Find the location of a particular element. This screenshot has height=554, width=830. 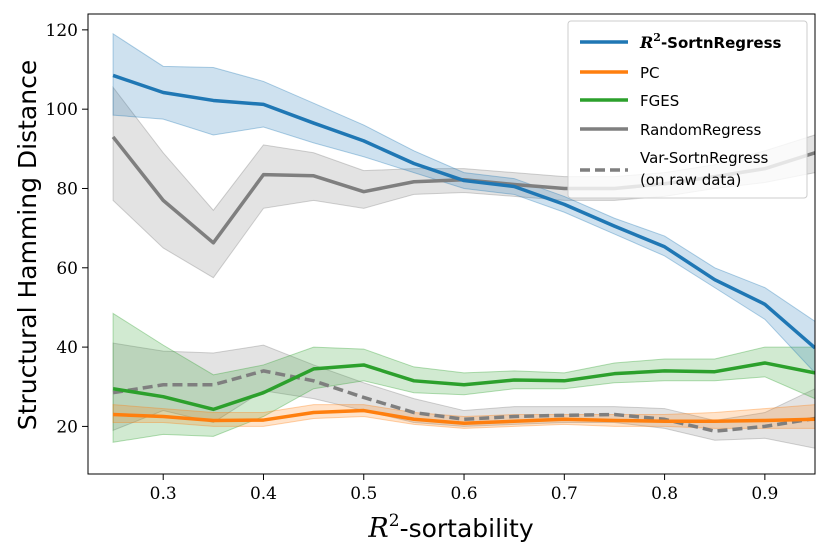

x-axis-title-math: R is located at coordinates (377, 528).